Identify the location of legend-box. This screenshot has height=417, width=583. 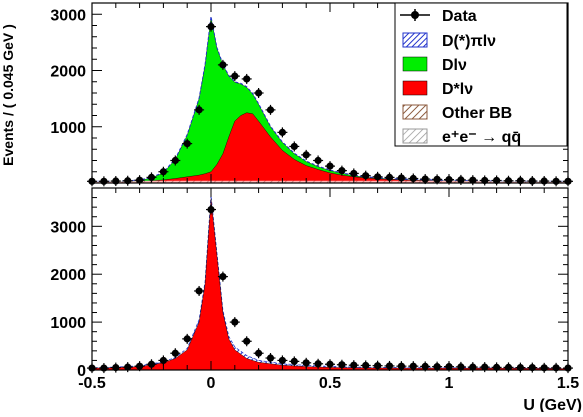
(481, 74).